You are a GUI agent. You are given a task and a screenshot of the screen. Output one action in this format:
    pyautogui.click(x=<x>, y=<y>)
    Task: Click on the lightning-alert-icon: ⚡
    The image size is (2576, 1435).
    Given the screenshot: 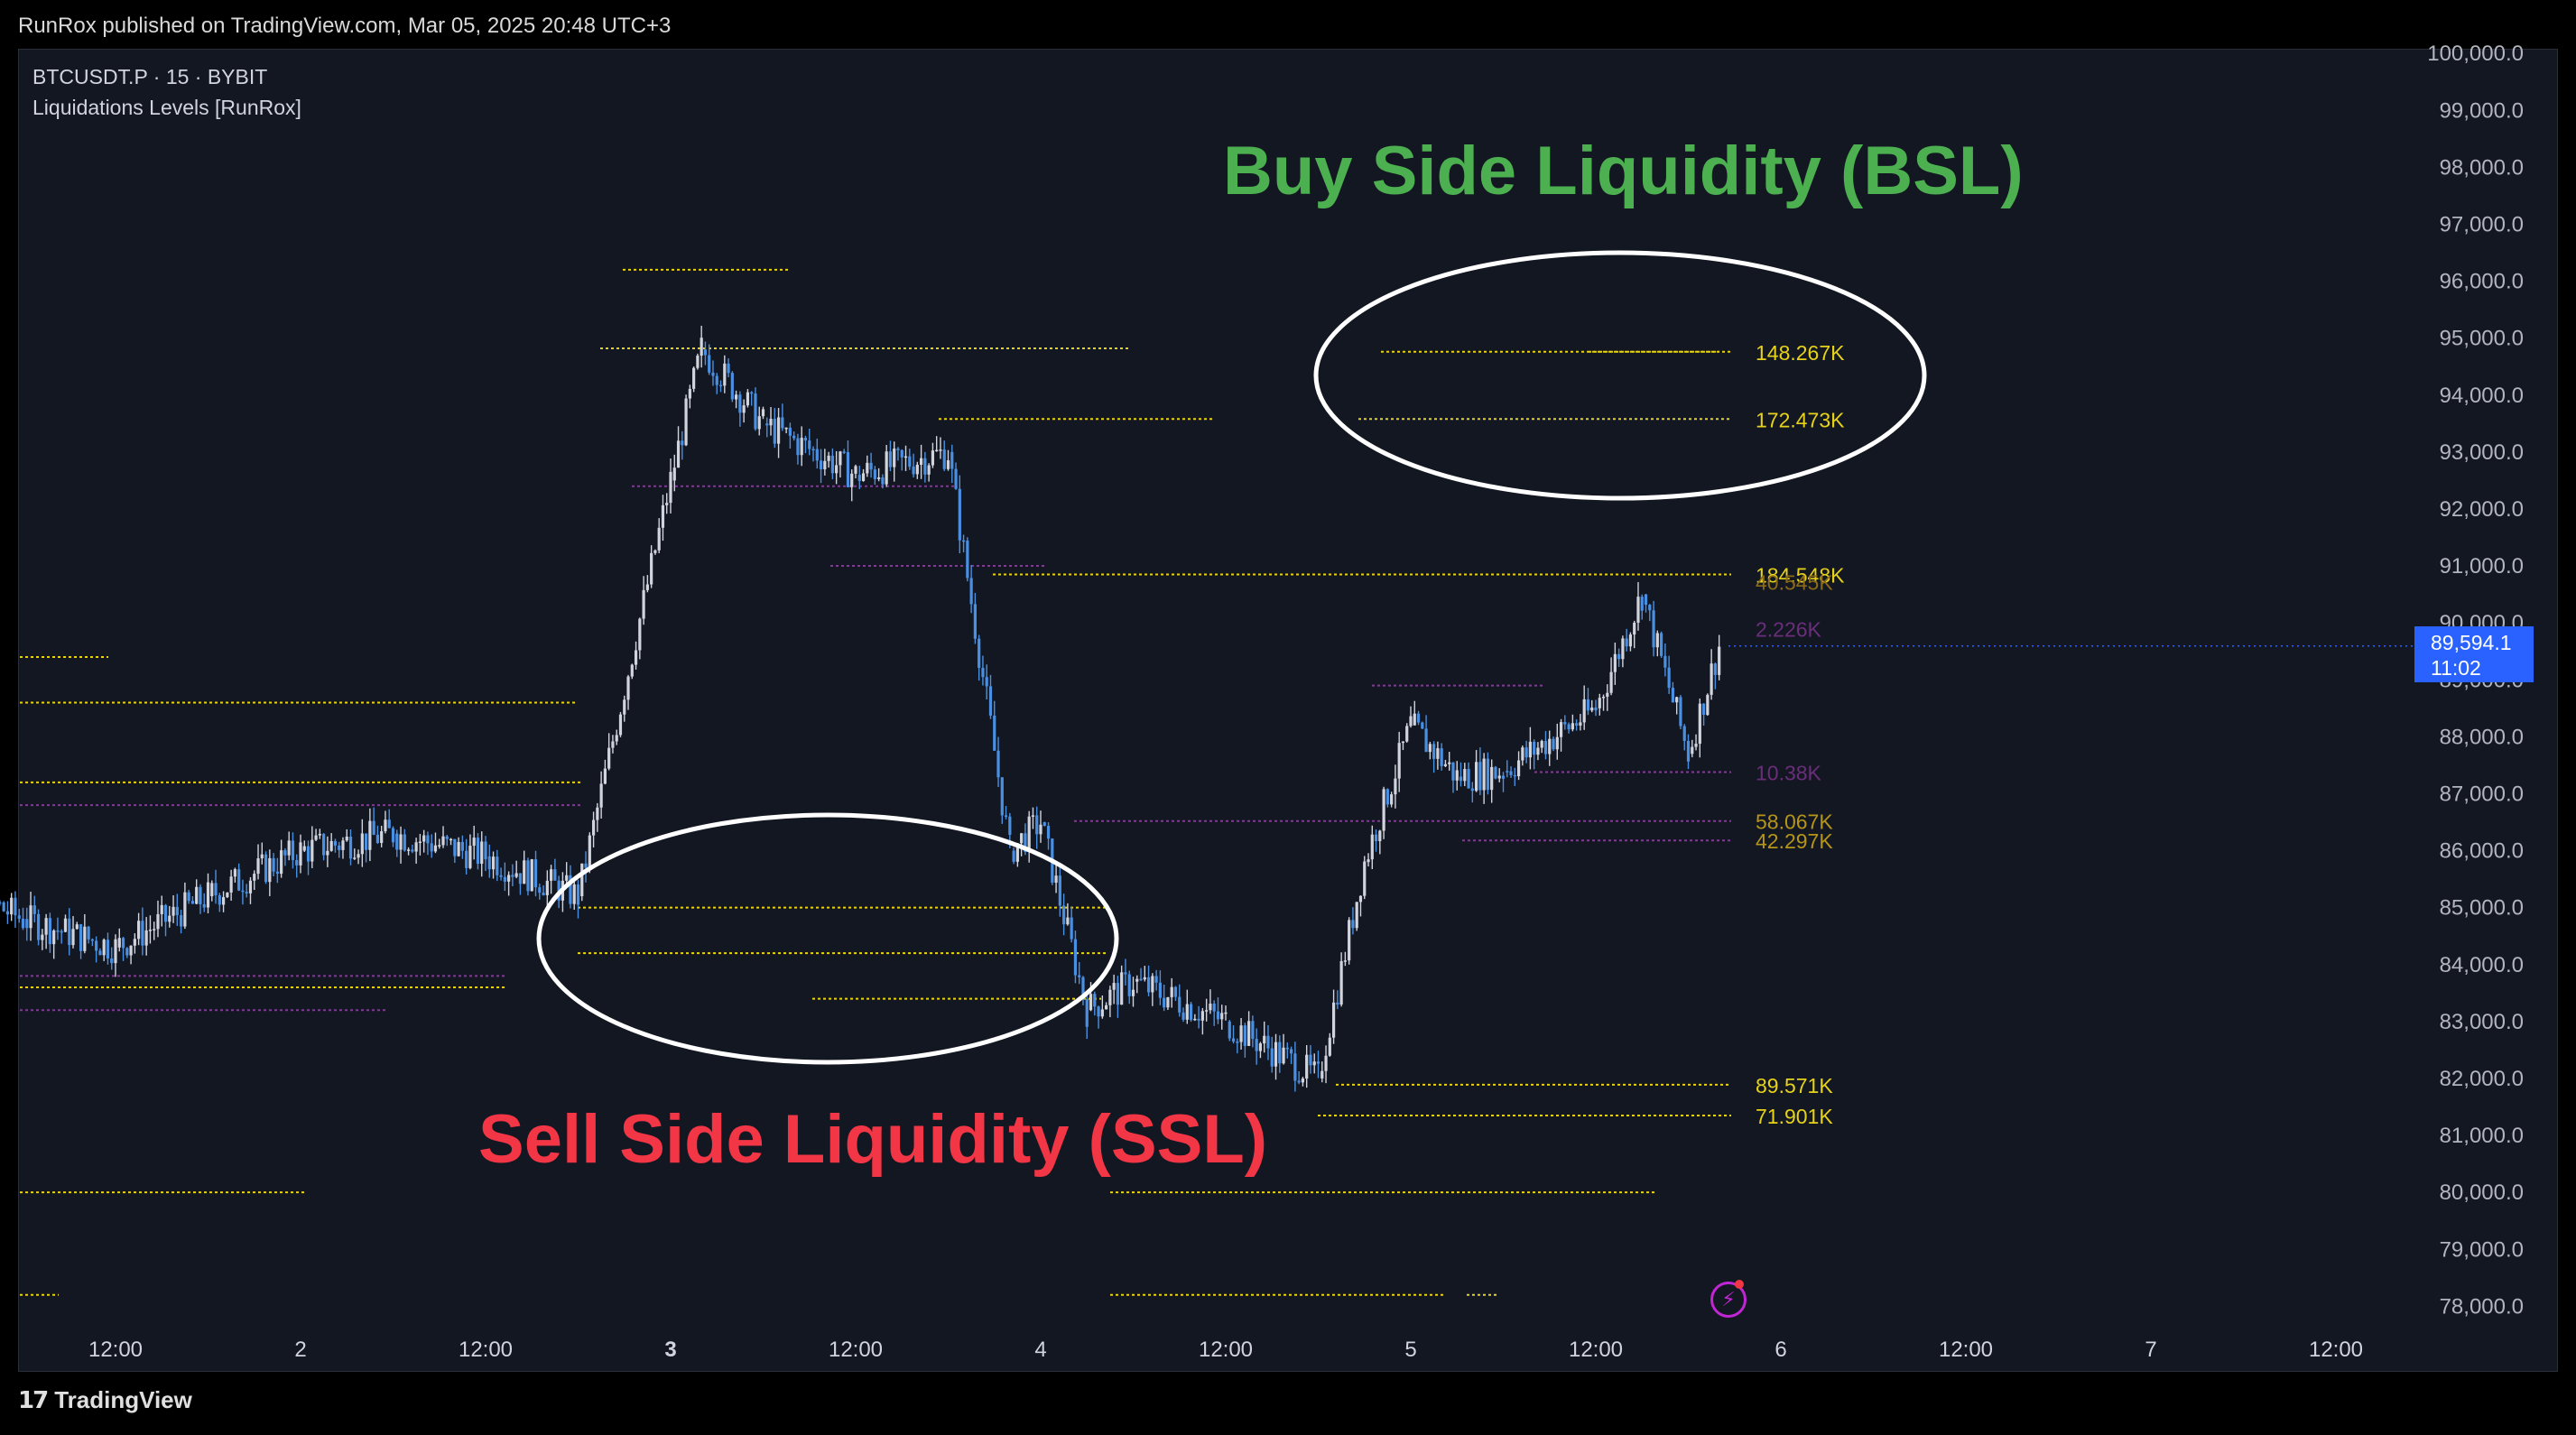 What is the action you would take?
    pyautogui.click(x=1728, y=1300)
    